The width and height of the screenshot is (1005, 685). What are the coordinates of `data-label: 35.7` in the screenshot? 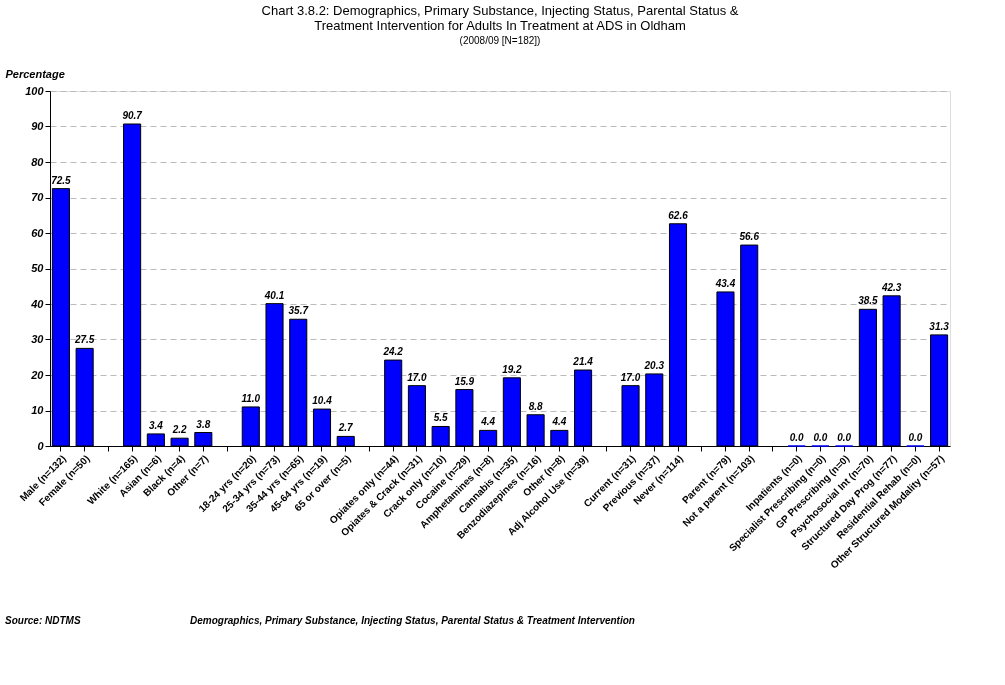 It's located at (298, 311).